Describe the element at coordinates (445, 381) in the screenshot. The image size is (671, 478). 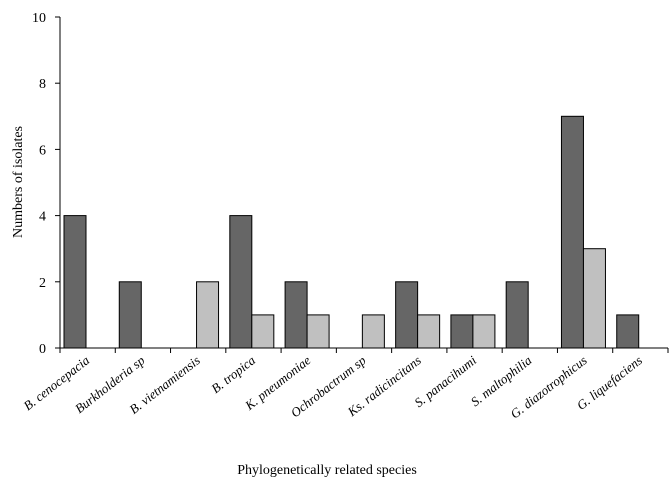
I see `x-tick-label: S. panacihumi` at that location.